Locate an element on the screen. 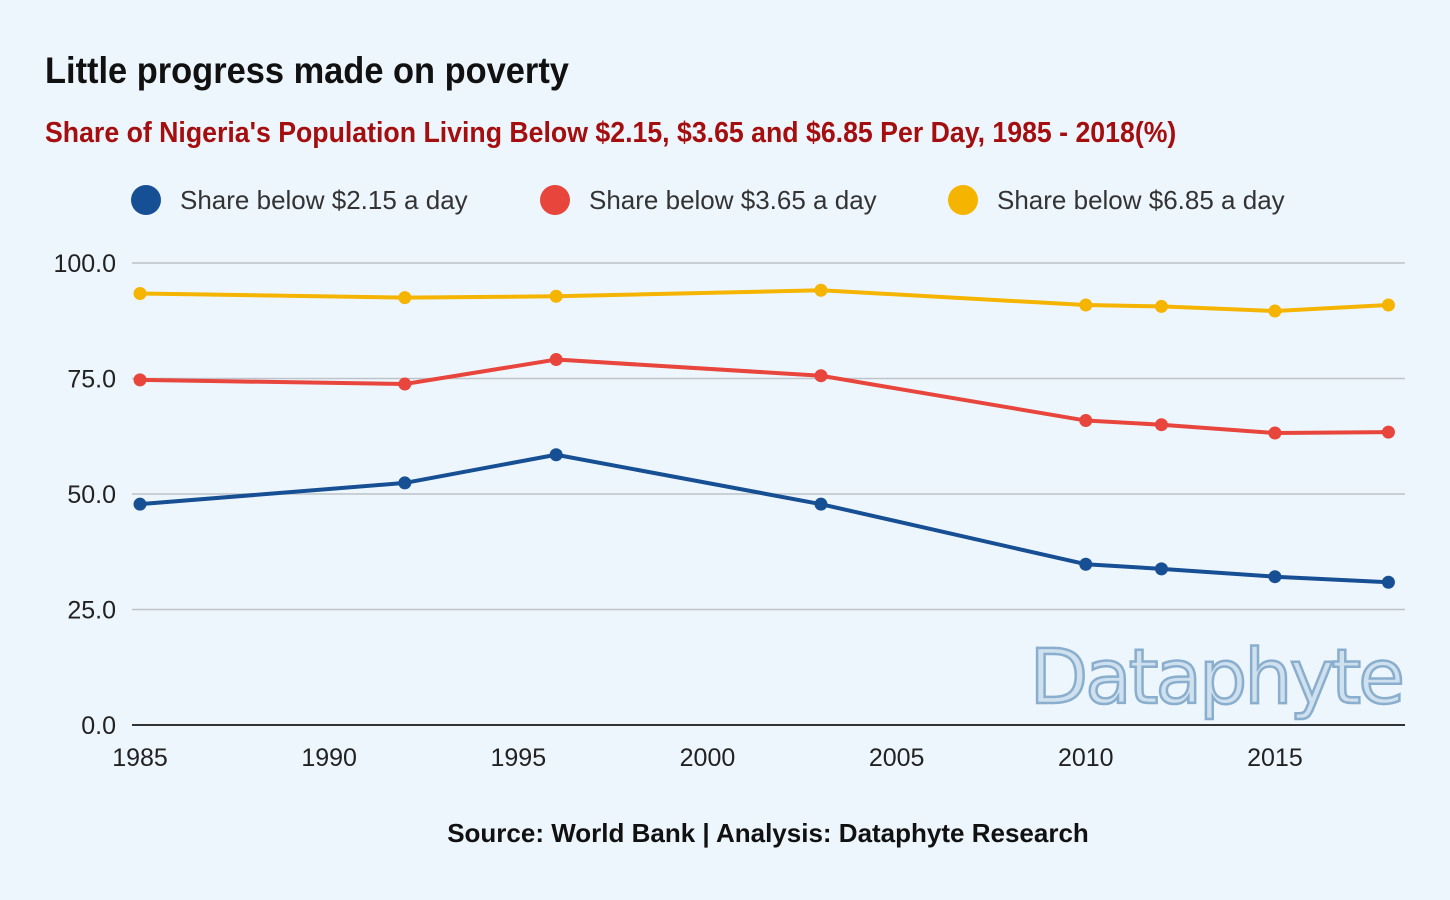 The image size is (1450, 900). y-axis: 0.0 25.0 50.0 75.0 100.0 is located at coordinates (84, 495).